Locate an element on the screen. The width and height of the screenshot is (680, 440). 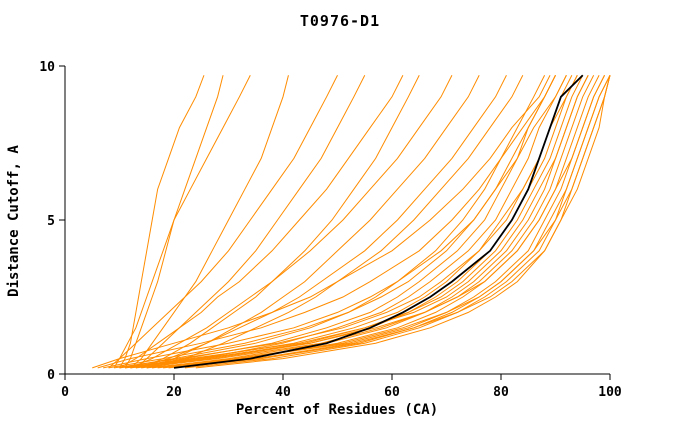
chart-title: T0976-D1 is located at coordinates (340, 21).